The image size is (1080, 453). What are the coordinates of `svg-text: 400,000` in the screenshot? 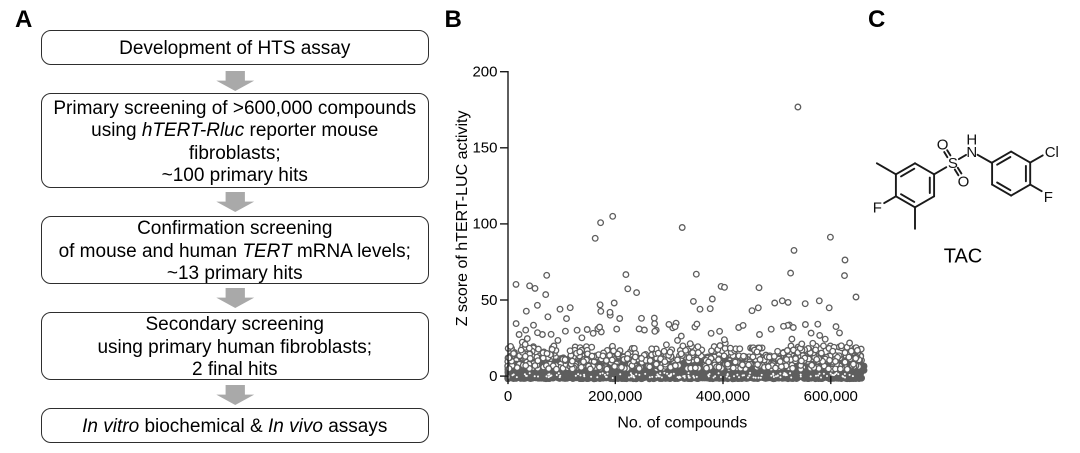 It's located at (723, 396).